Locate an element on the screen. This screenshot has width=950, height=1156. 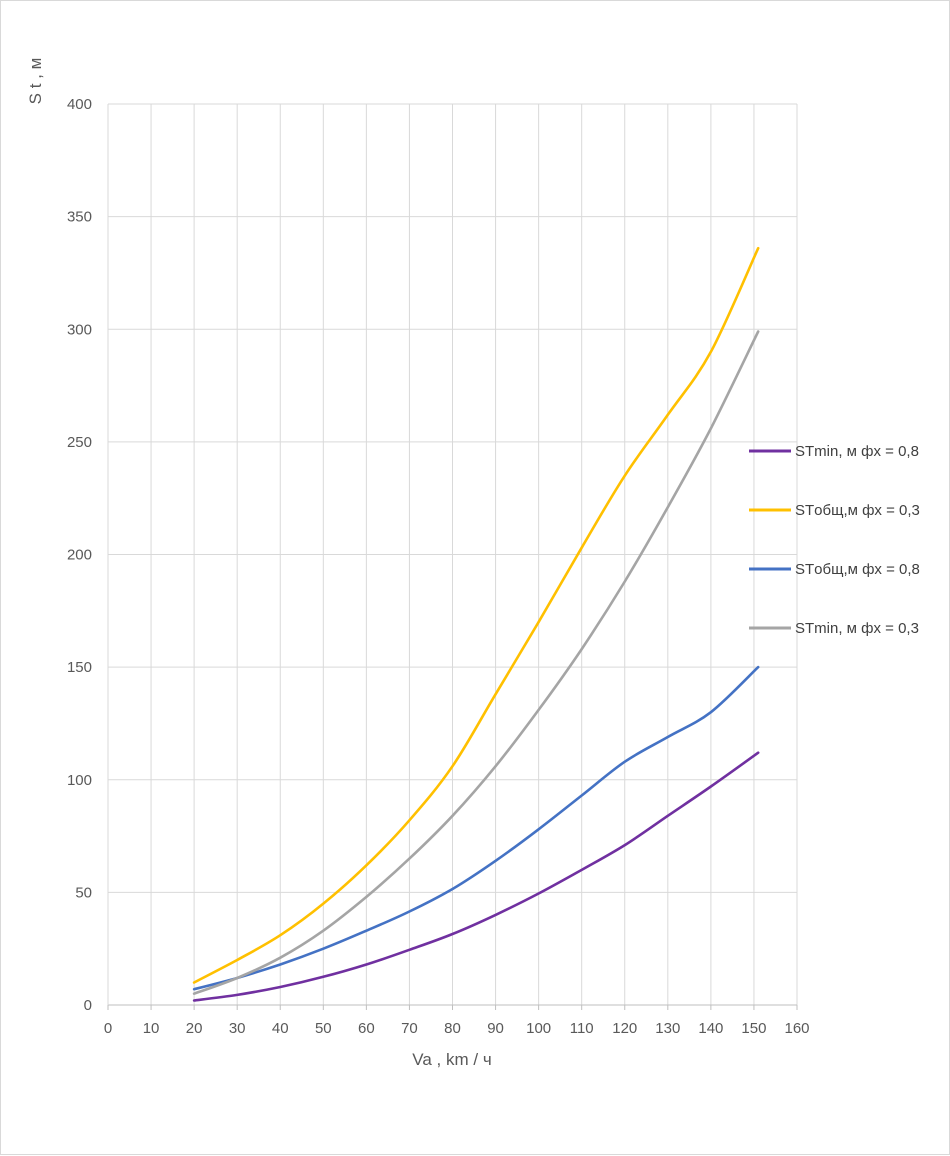
y-axis-title: S t , м is located at coordinates (35, 81).